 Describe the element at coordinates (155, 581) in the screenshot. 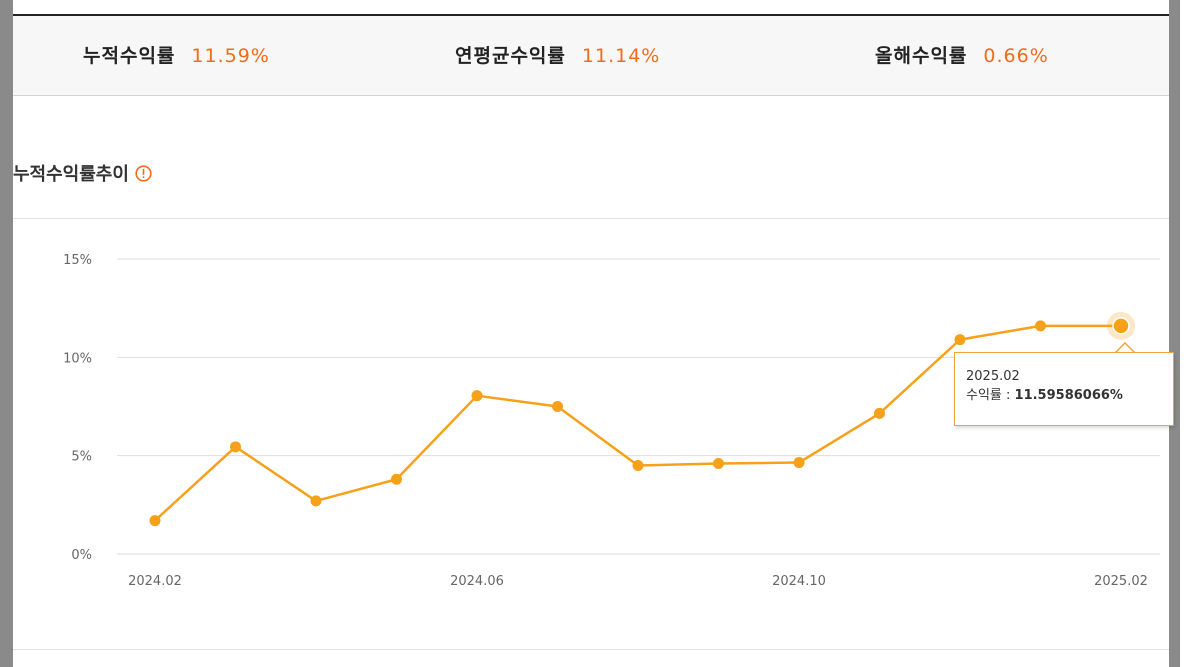

I see `x-tick-label: 2024.02` at that location.